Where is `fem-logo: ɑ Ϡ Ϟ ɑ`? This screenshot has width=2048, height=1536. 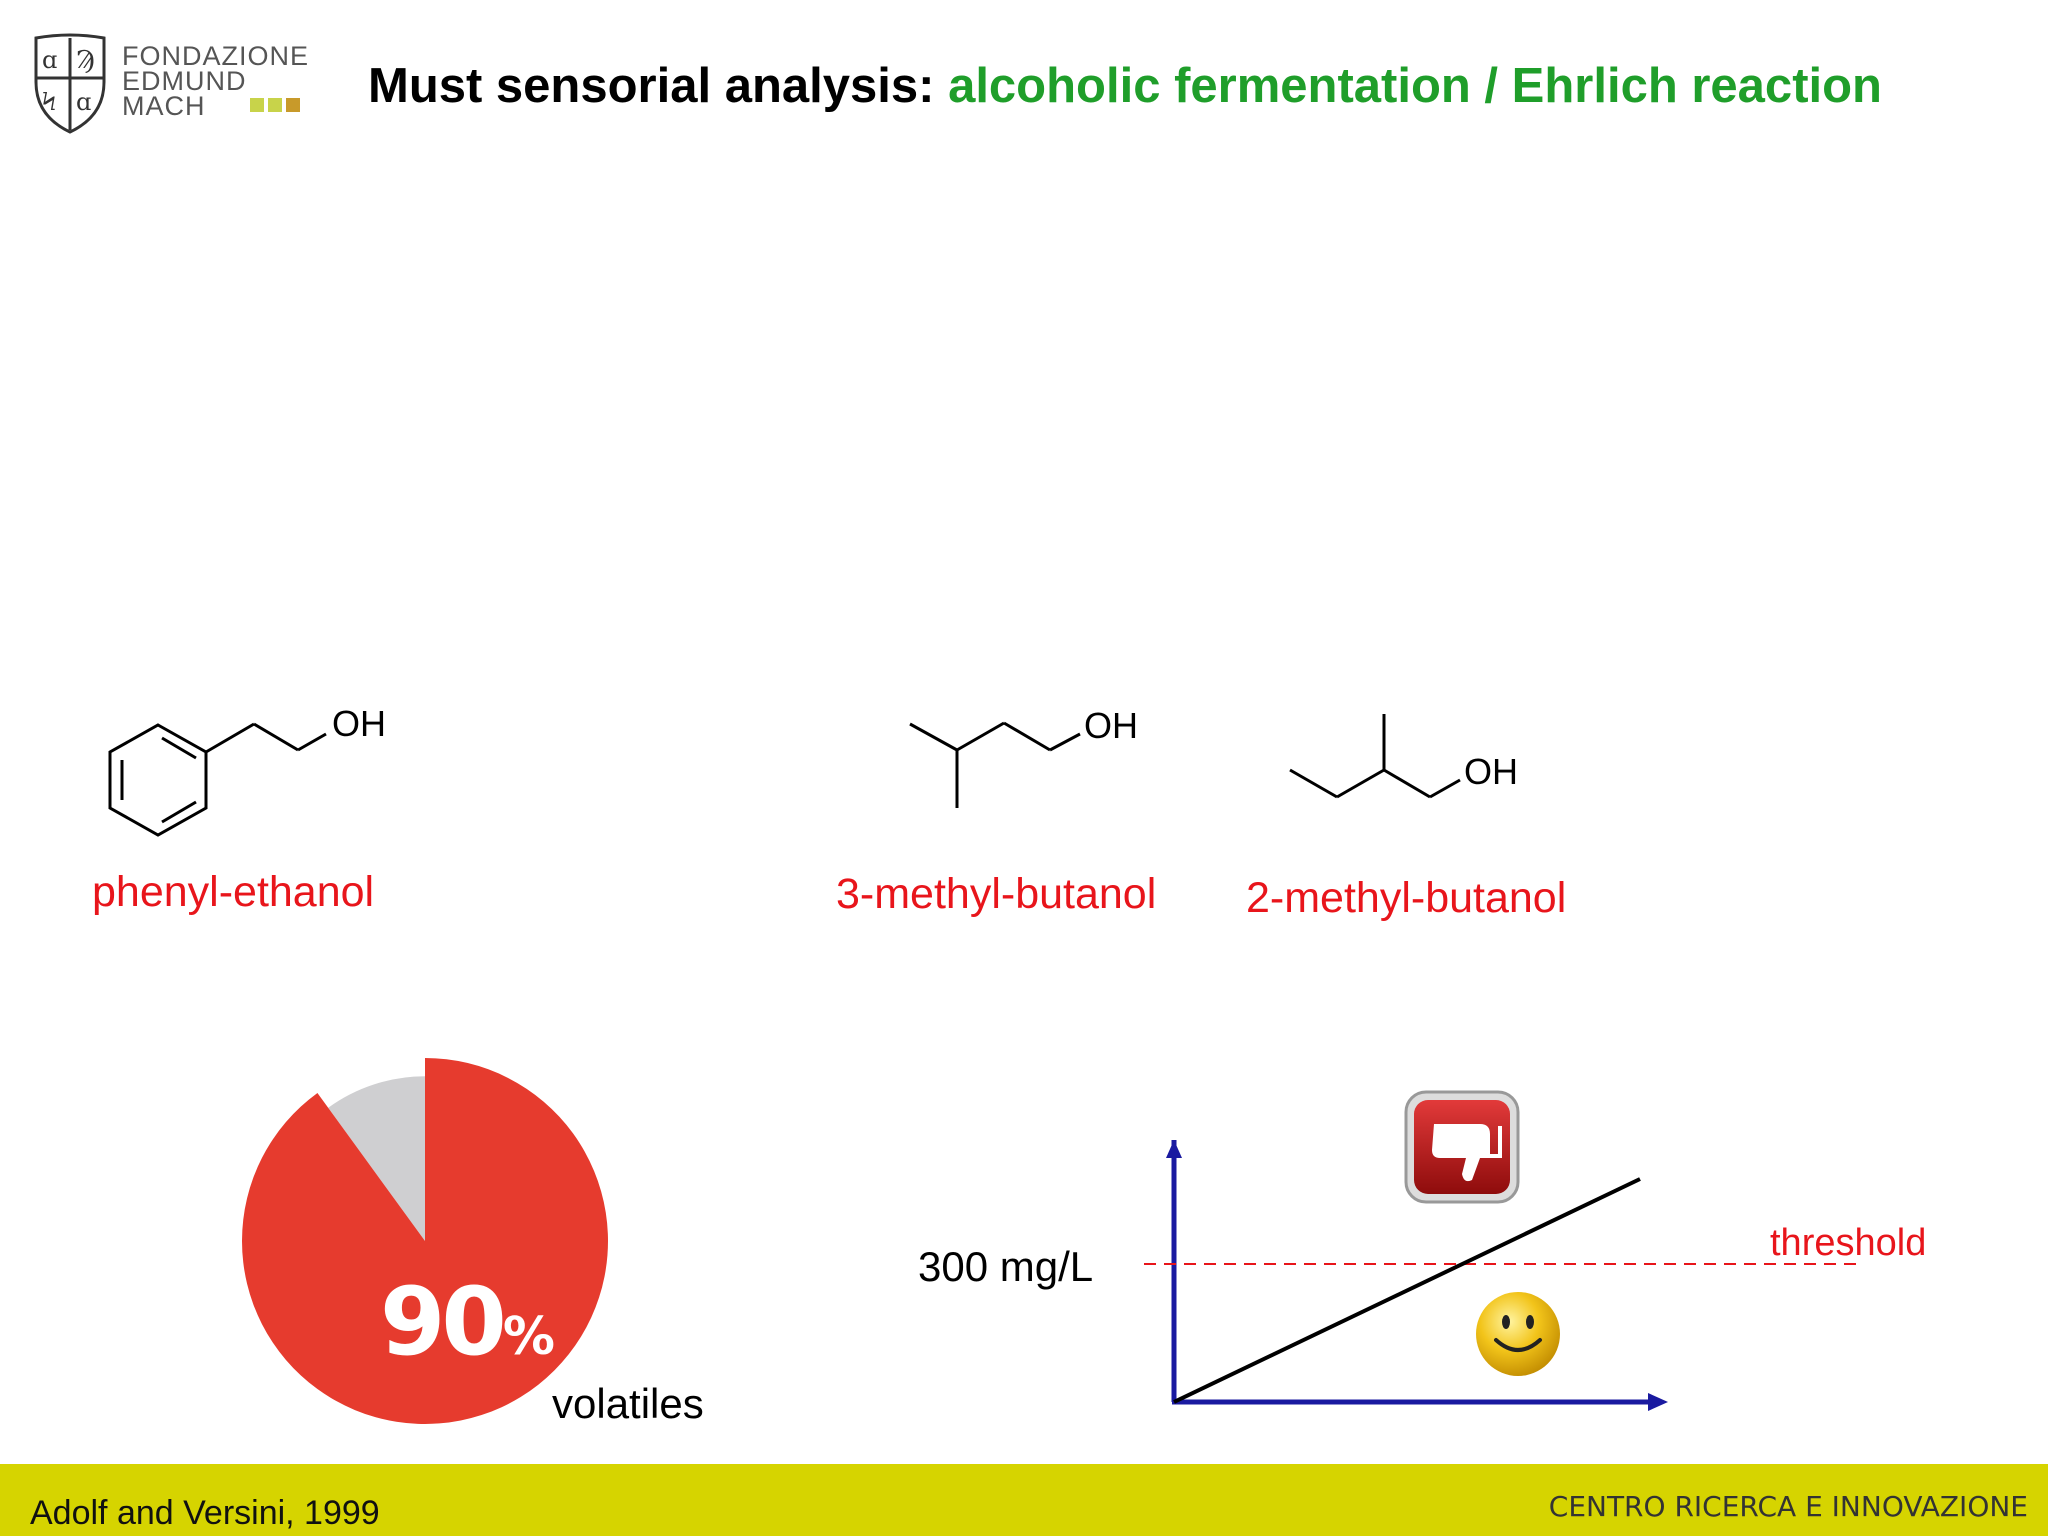
fem-logo: ɑ Ϡ Ϟ ɑ is located at coordinates (167, 83).